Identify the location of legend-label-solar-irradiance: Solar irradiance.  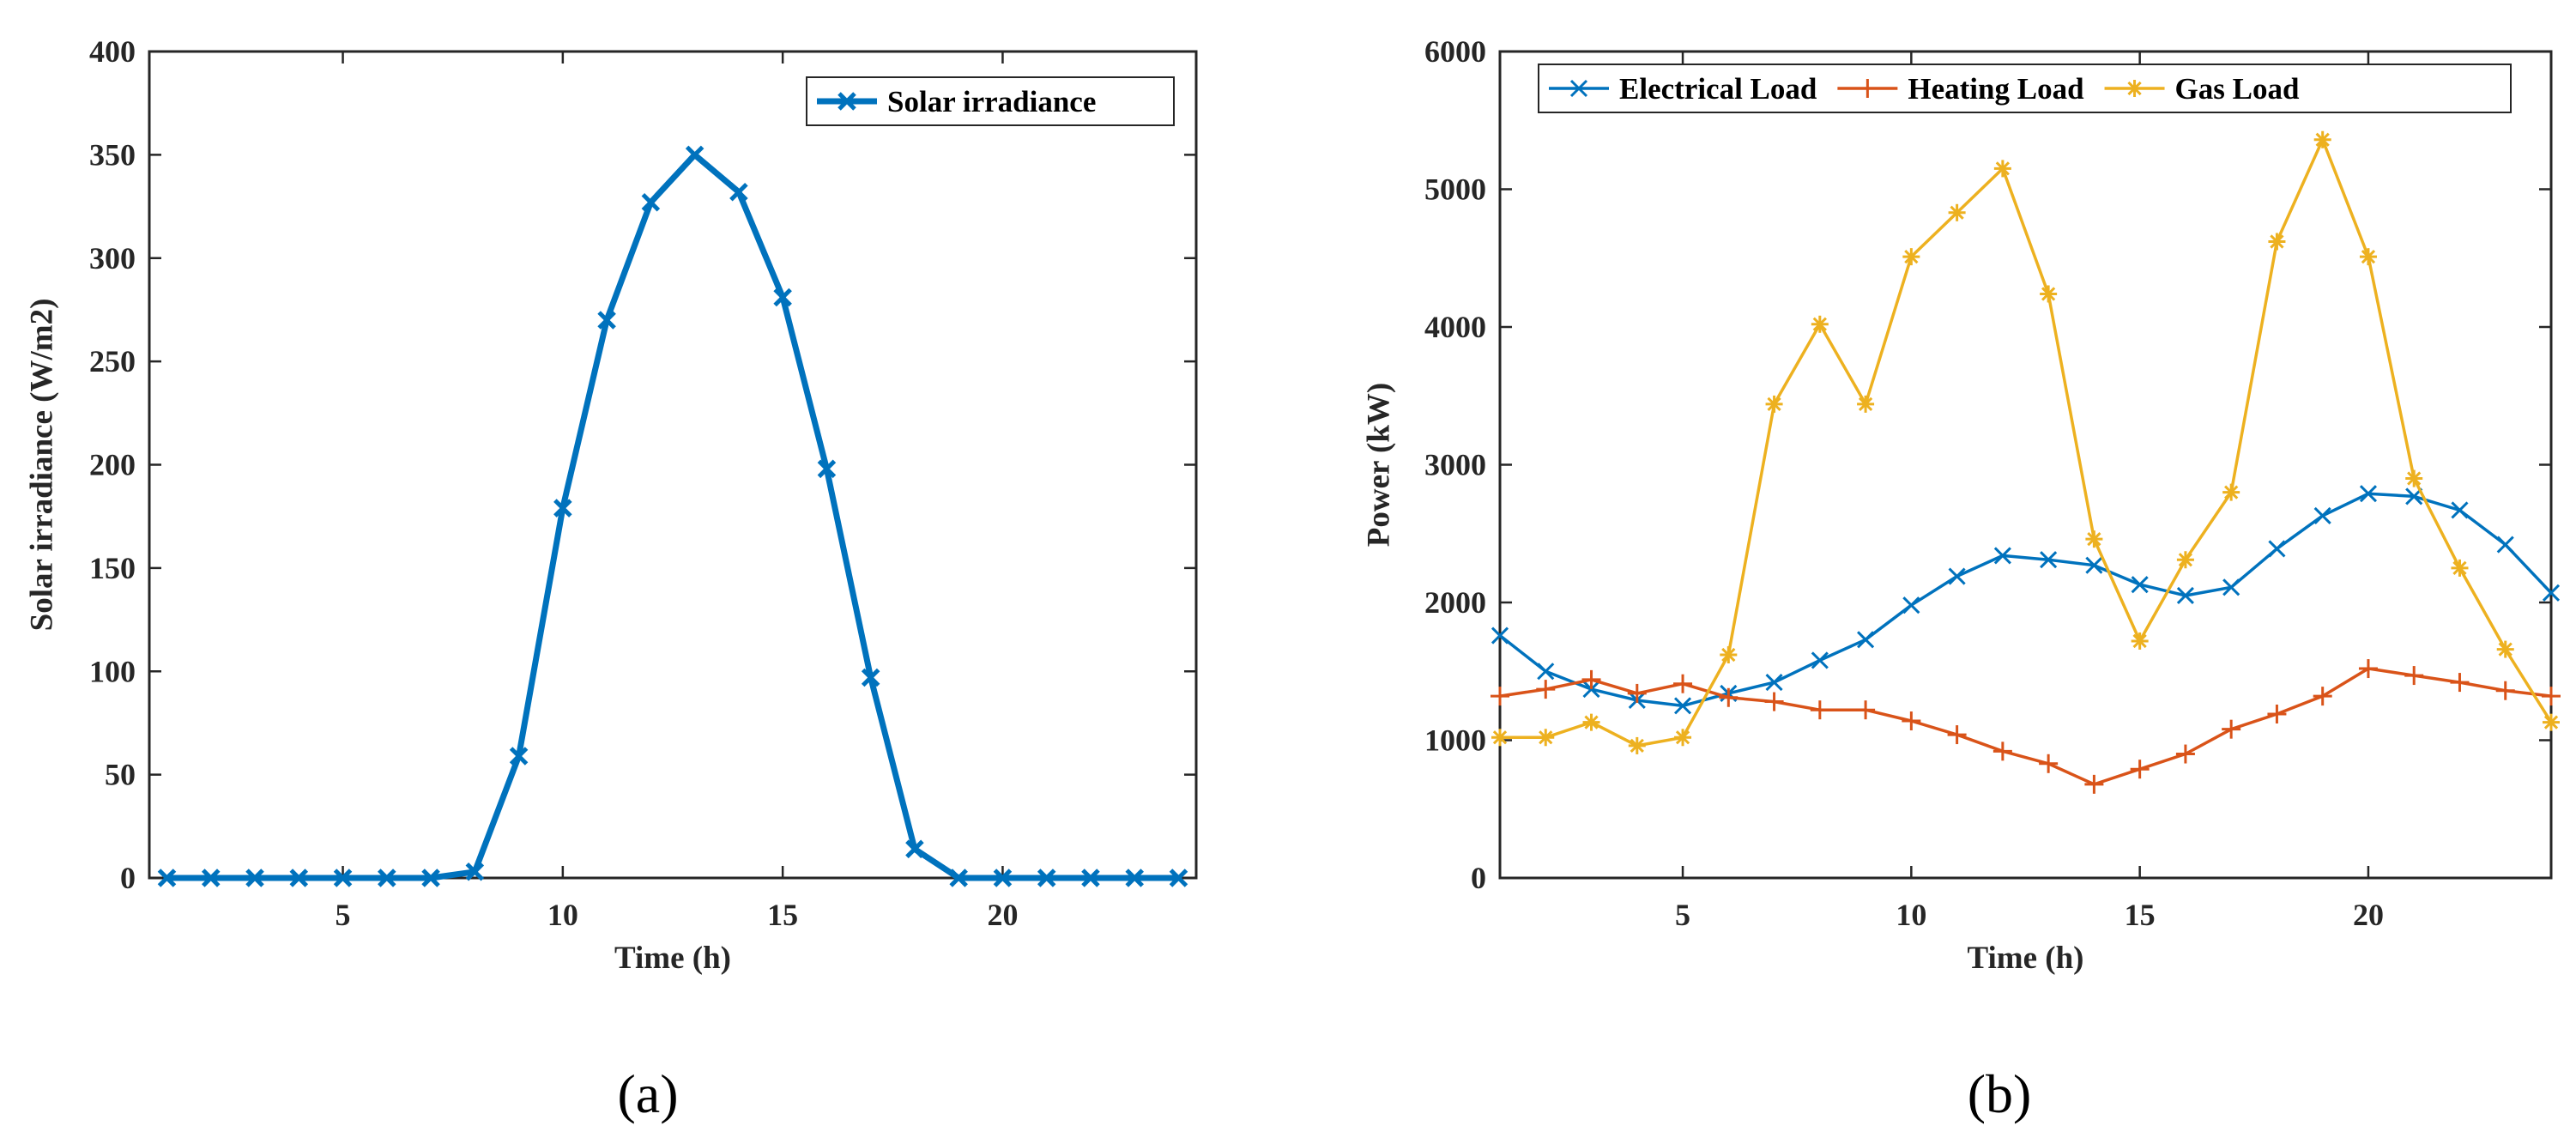
(991, 101).